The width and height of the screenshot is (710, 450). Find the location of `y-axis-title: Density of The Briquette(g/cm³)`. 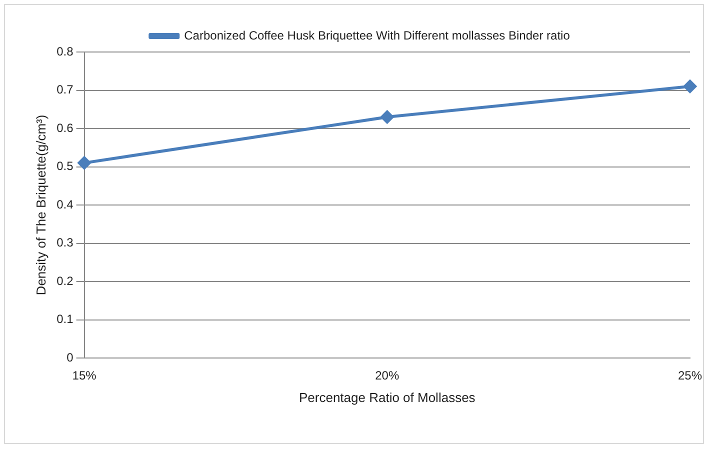

y-axis-title: Density of The Briquette(g/cm³) is located at coordinates (40, 205).